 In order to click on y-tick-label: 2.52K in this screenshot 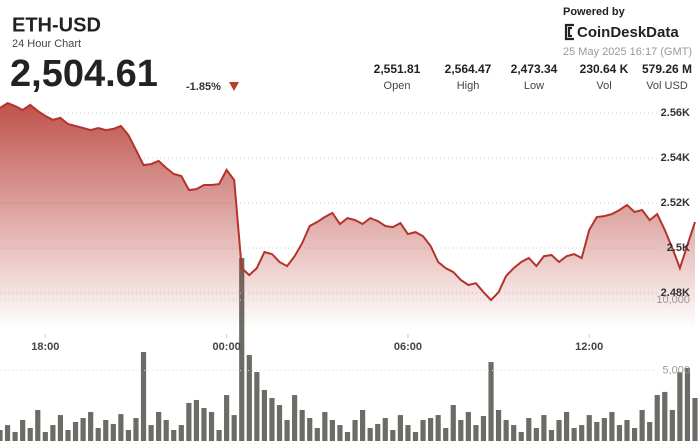, I will do `click(675, 203)`.